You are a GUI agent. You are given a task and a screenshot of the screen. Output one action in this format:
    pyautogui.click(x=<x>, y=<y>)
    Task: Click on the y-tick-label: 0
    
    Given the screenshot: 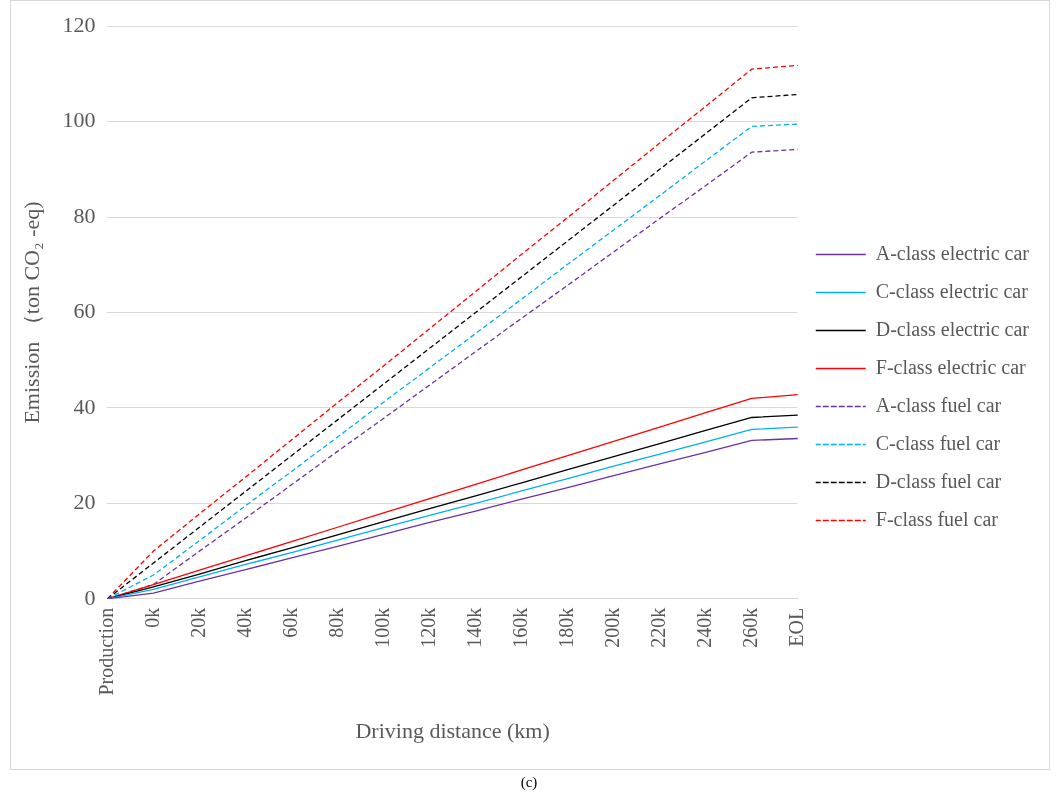 What is the action you would take?
    pyautogui.click(x=90, y=597)
    